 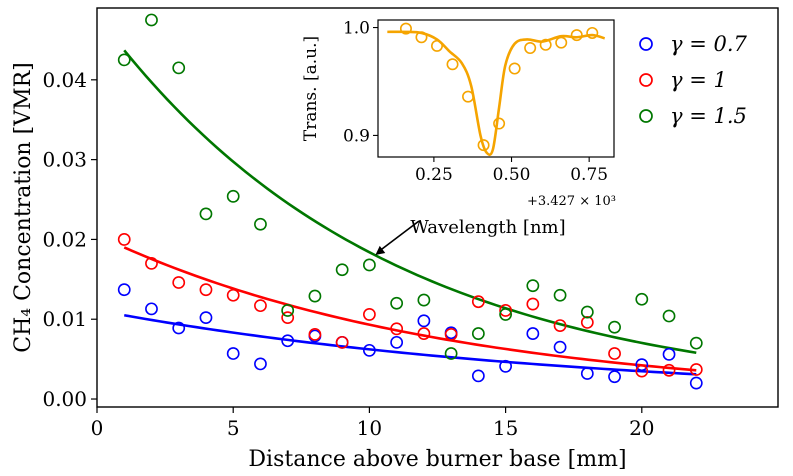 I want to click on annotation-arrow-head, so click(x=380, y=250).